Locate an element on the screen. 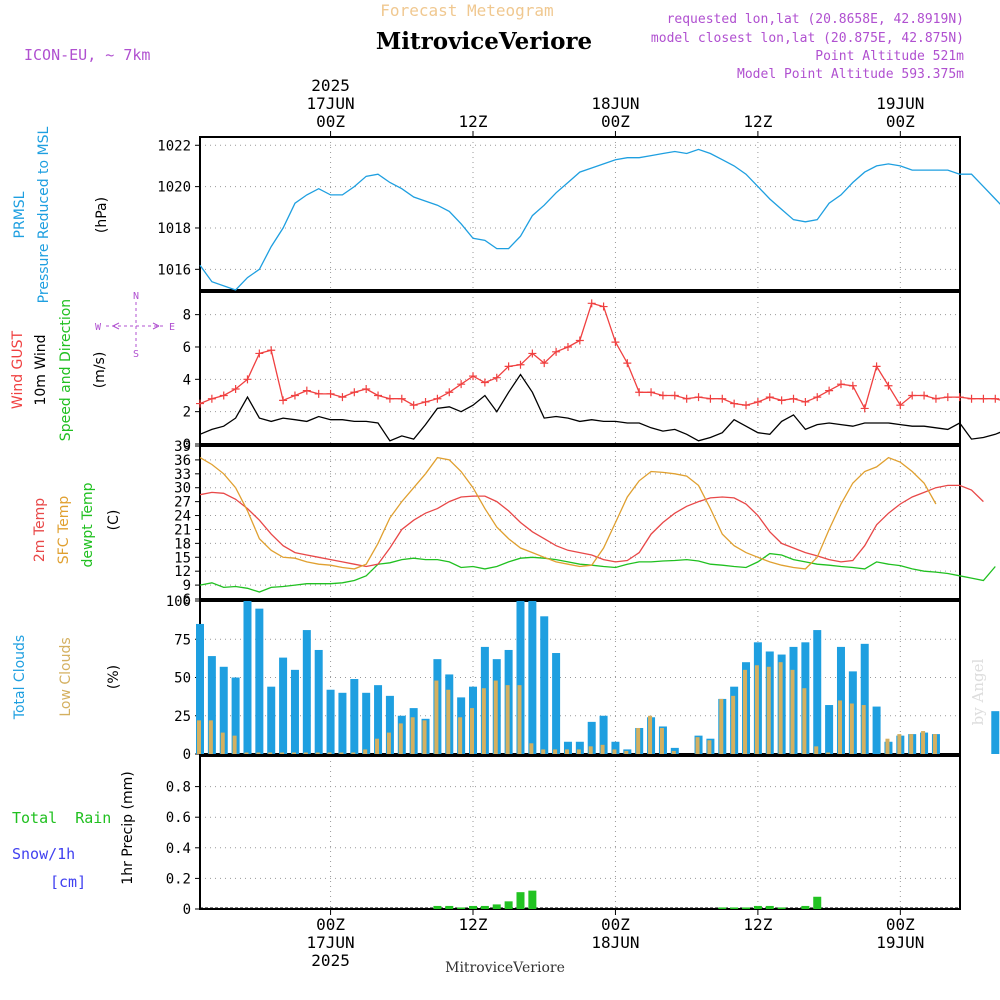 This screenshot has width=1000, height=1000. wind-ytick-label: 8 is located at coordinates (187, 316).